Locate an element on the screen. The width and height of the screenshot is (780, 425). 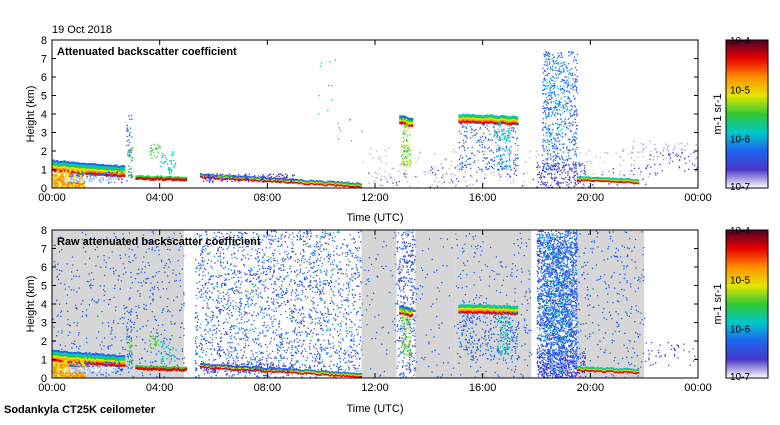
p1-xtick-label: 08:00 is located at coordinates (268, 198).